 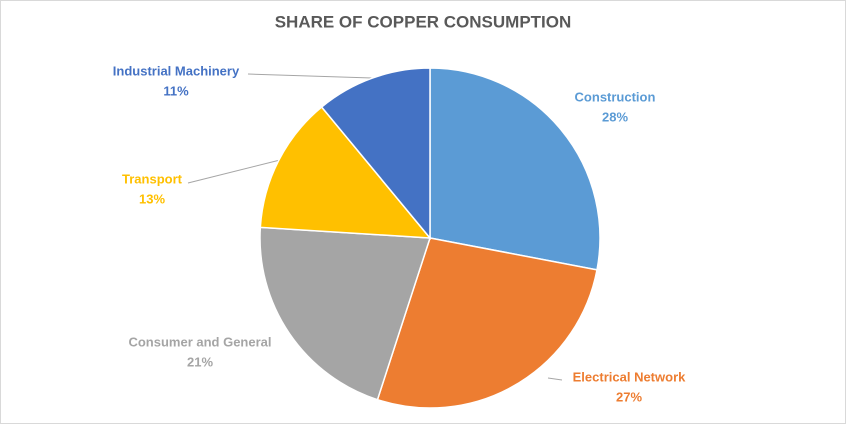 I want to click on slice-value: 21%, so click(x=200, y=361).